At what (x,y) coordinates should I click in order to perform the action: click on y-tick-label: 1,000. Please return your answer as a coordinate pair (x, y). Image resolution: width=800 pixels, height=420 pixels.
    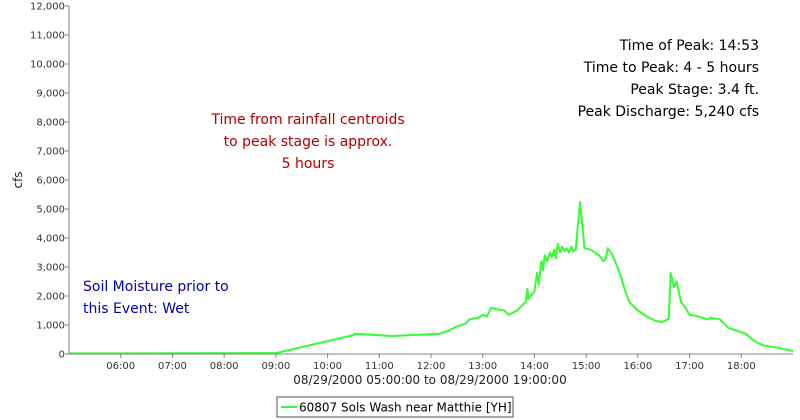
    Looking at the image, I should click on (50, 326).